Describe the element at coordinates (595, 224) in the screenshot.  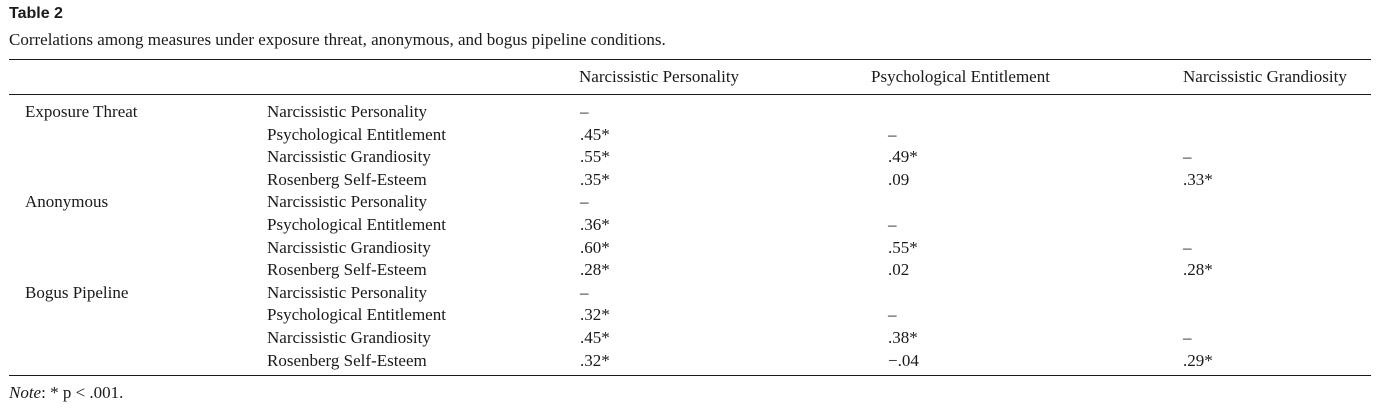
I see `correlation-cell: .36*` at that location.